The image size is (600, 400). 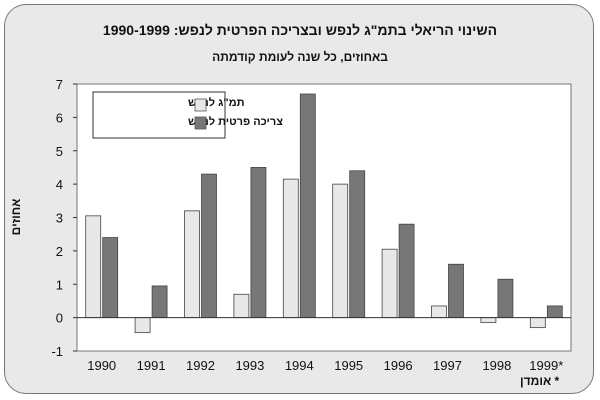 I want to click on bar-consumption-1996, so click(x=406, y=271).